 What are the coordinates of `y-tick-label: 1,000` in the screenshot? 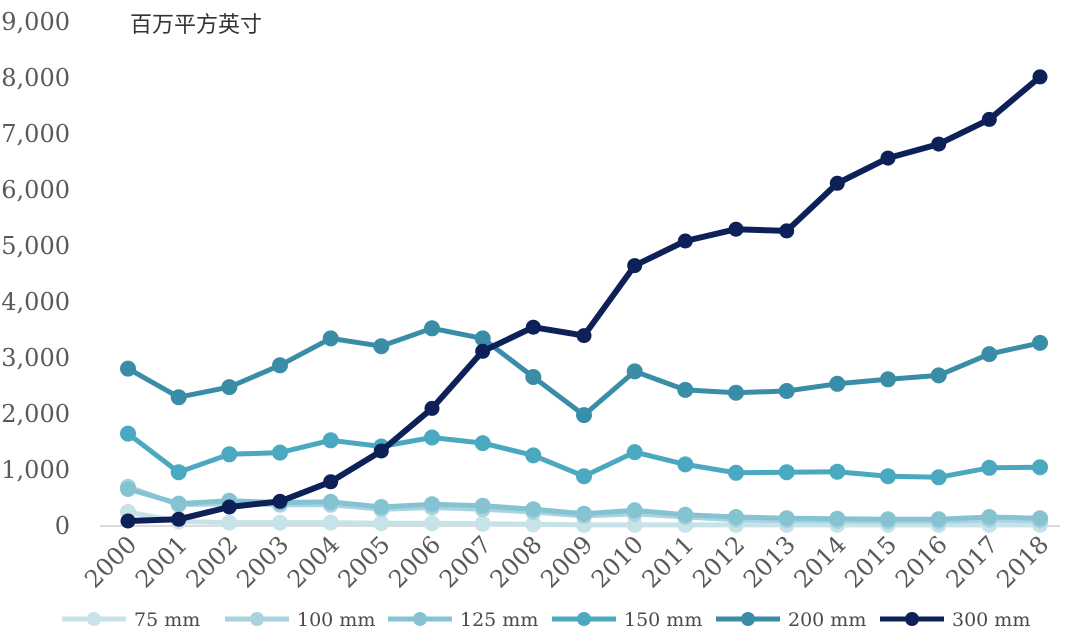 It's located at (35, 470).